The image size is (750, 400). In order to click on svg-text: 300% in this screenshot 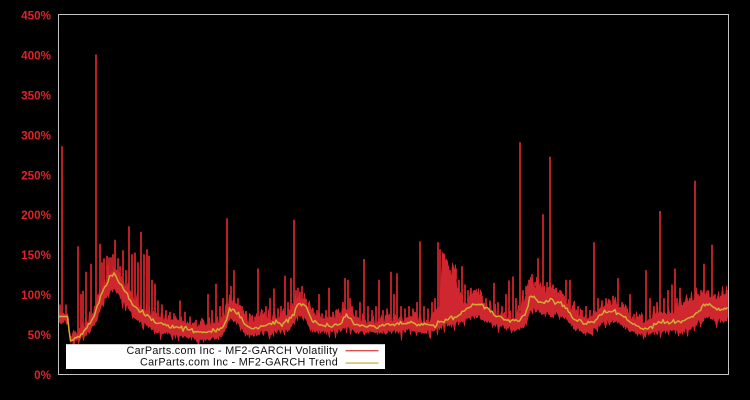, I will do `click(36, 135)`.